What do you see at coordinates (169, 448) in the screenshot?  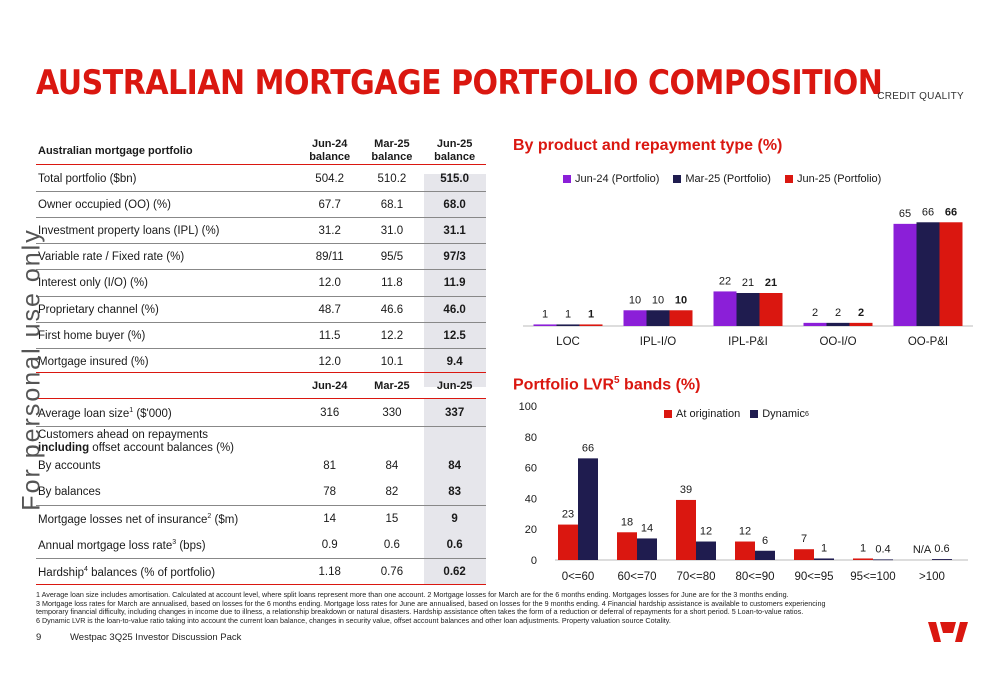 I see `customers-ahead-line2: including offset account balances (%)` at bounding box center [169, 448].